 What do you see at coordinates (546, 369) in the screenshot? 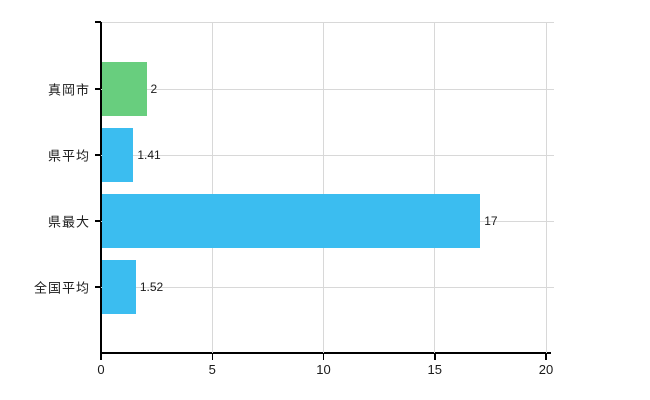
I see `x-axis-tick-label: 20` at bounding box center [546, 369].